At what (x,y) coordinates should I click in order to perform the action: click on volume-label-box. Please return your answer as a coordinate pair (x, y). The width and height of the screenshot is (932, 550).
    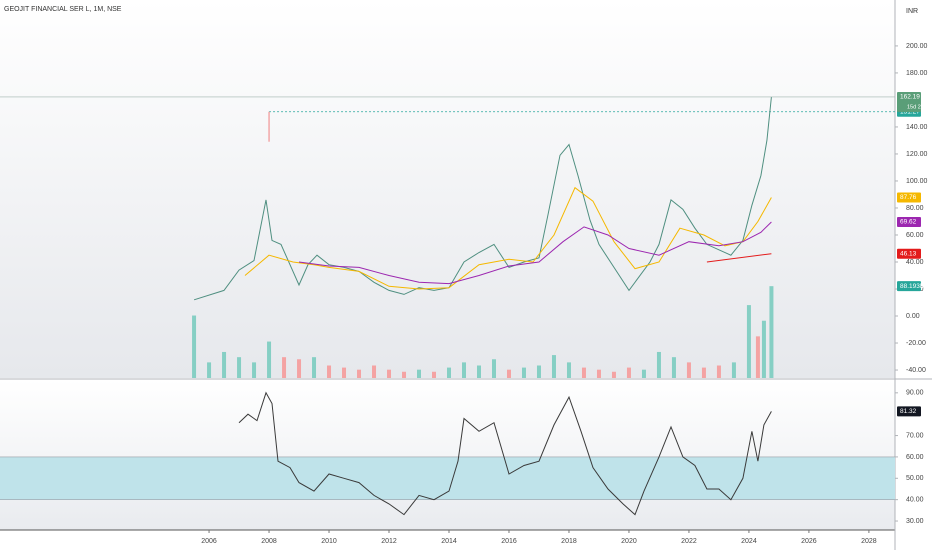
    Looking at the image, I should click on (909, 286).